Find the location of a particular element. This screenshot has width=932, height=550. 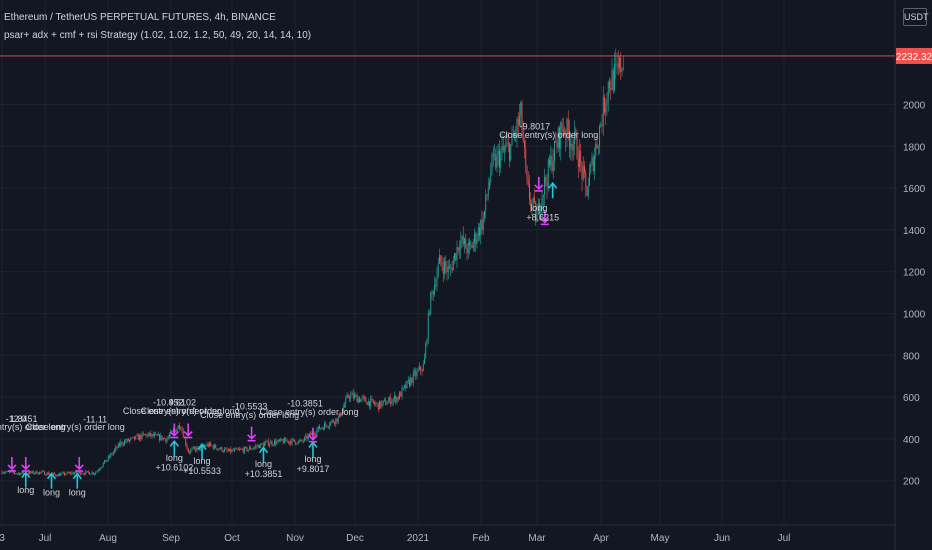

trade-label: +8.6215 is located at coordinates (542, 217).